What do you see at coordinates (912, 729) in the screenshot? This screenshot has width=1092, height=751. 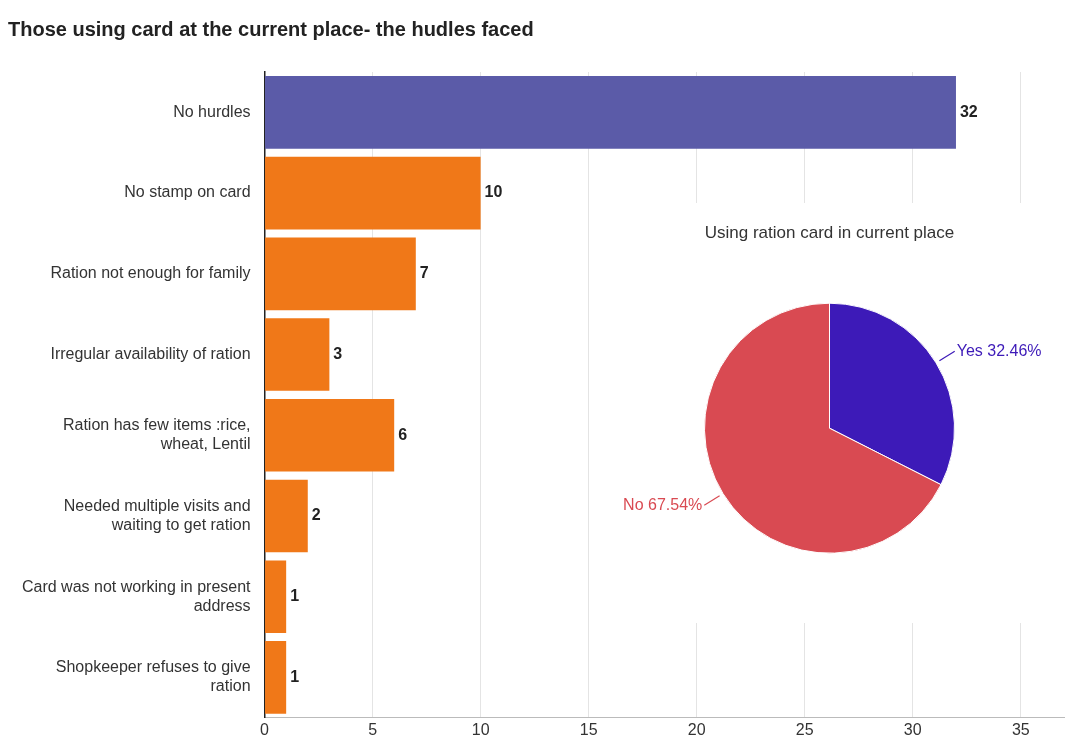 I see `x-tick-label: 30` at bounding box center [912, 729].